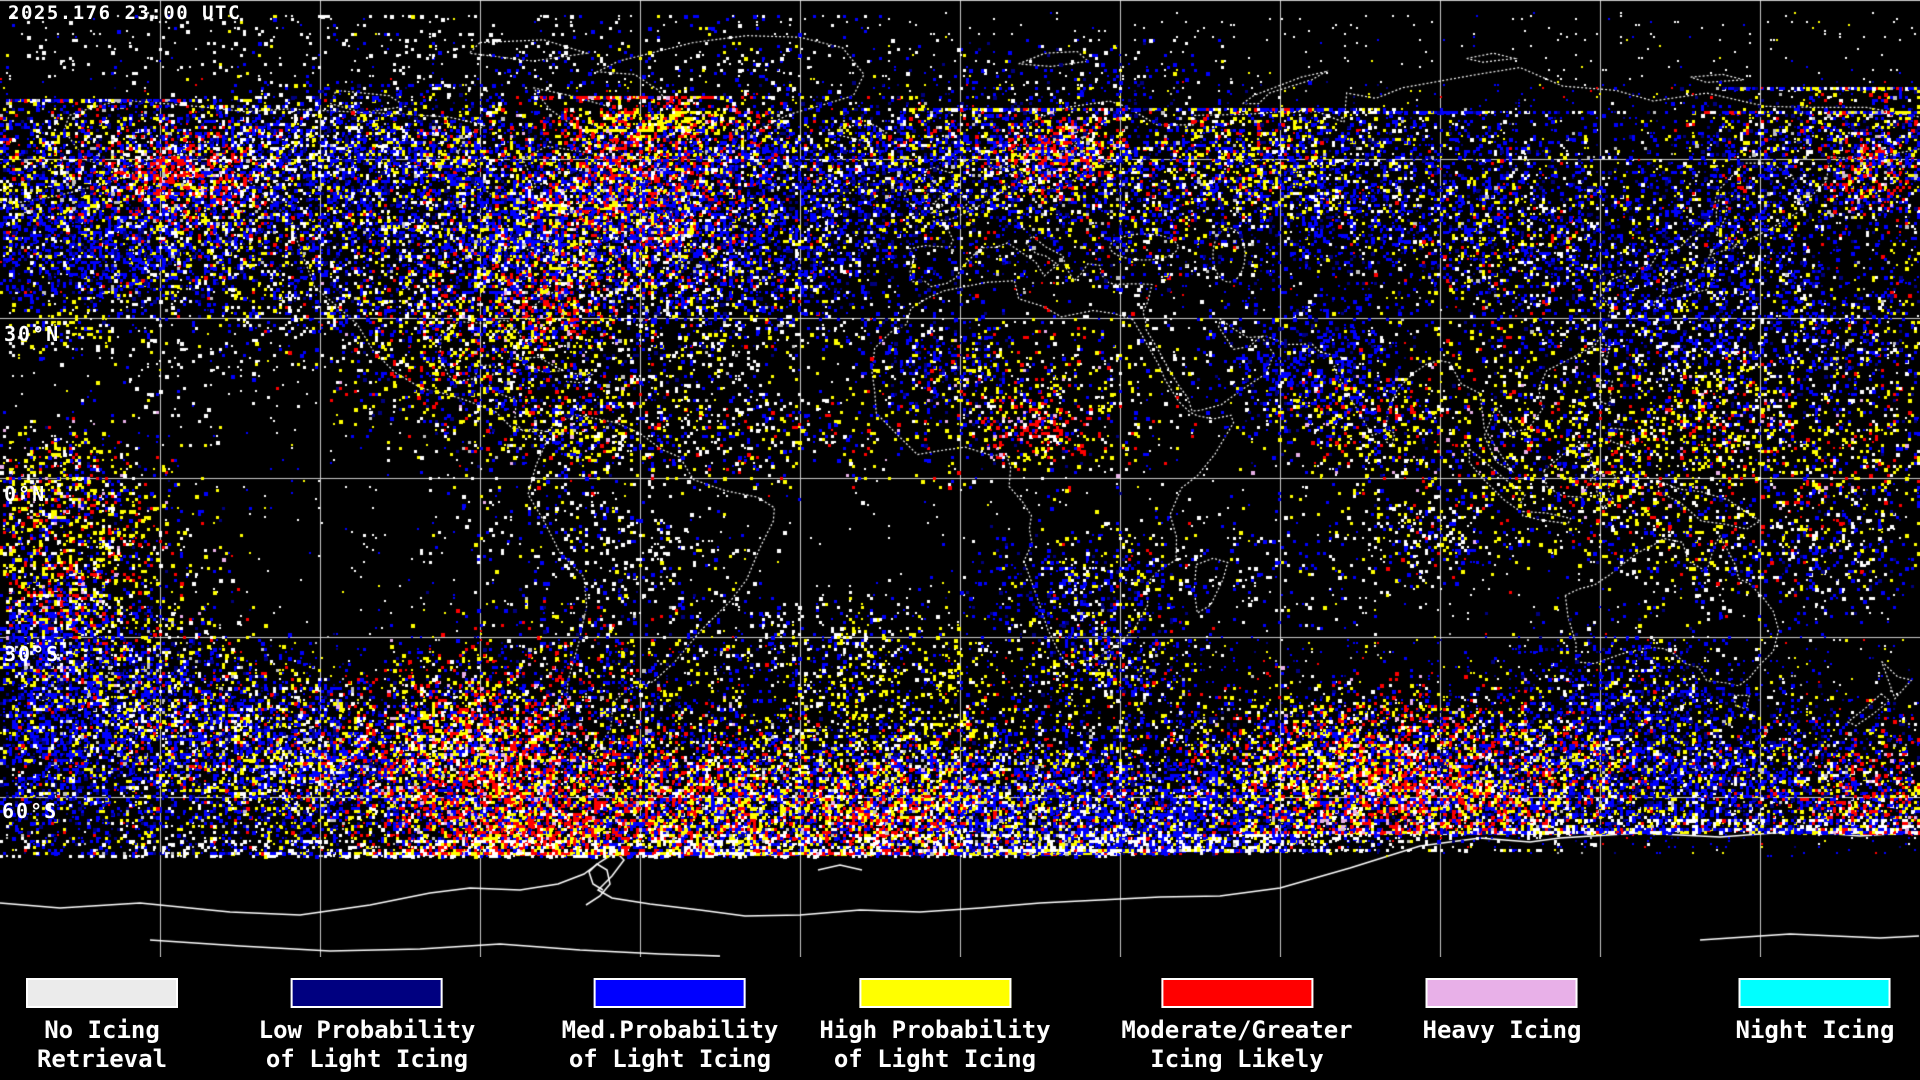 Image resolution: width=1920 pixels, height=1080 pixels. Describe the element at coordinates (367, 1030) in the screenshot. I see `legend-label-line1: Low Probability` at that location.